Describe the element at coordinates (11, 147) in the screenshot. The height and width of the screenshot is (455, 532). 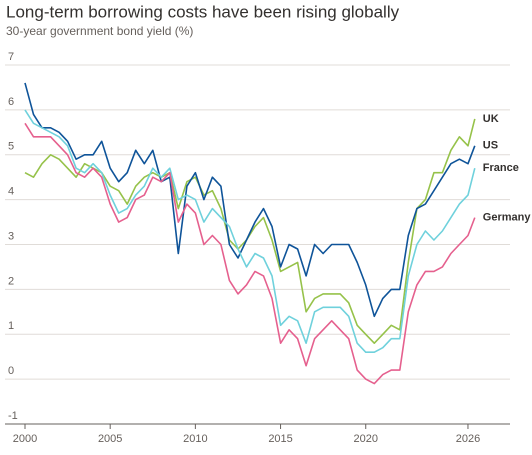
I see `y-tick-label: 5` at that location.